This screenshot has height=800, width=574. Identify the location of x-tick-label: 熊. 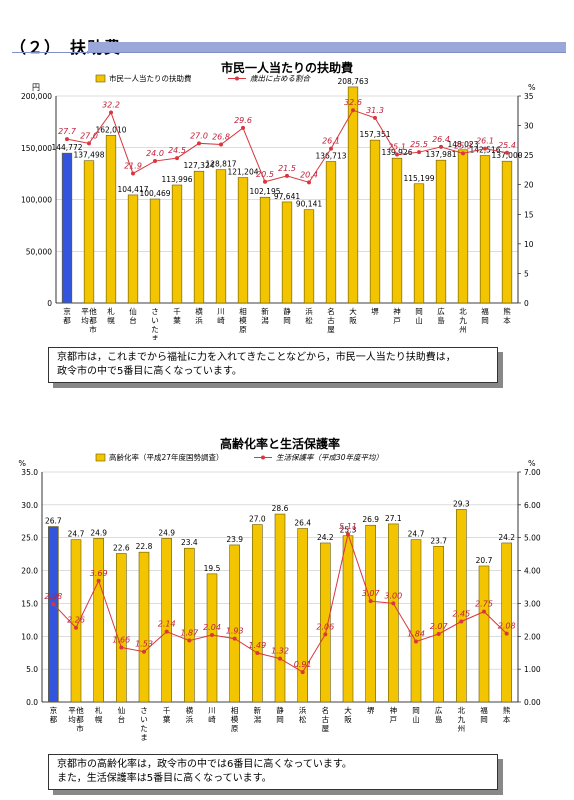
(507, 710).